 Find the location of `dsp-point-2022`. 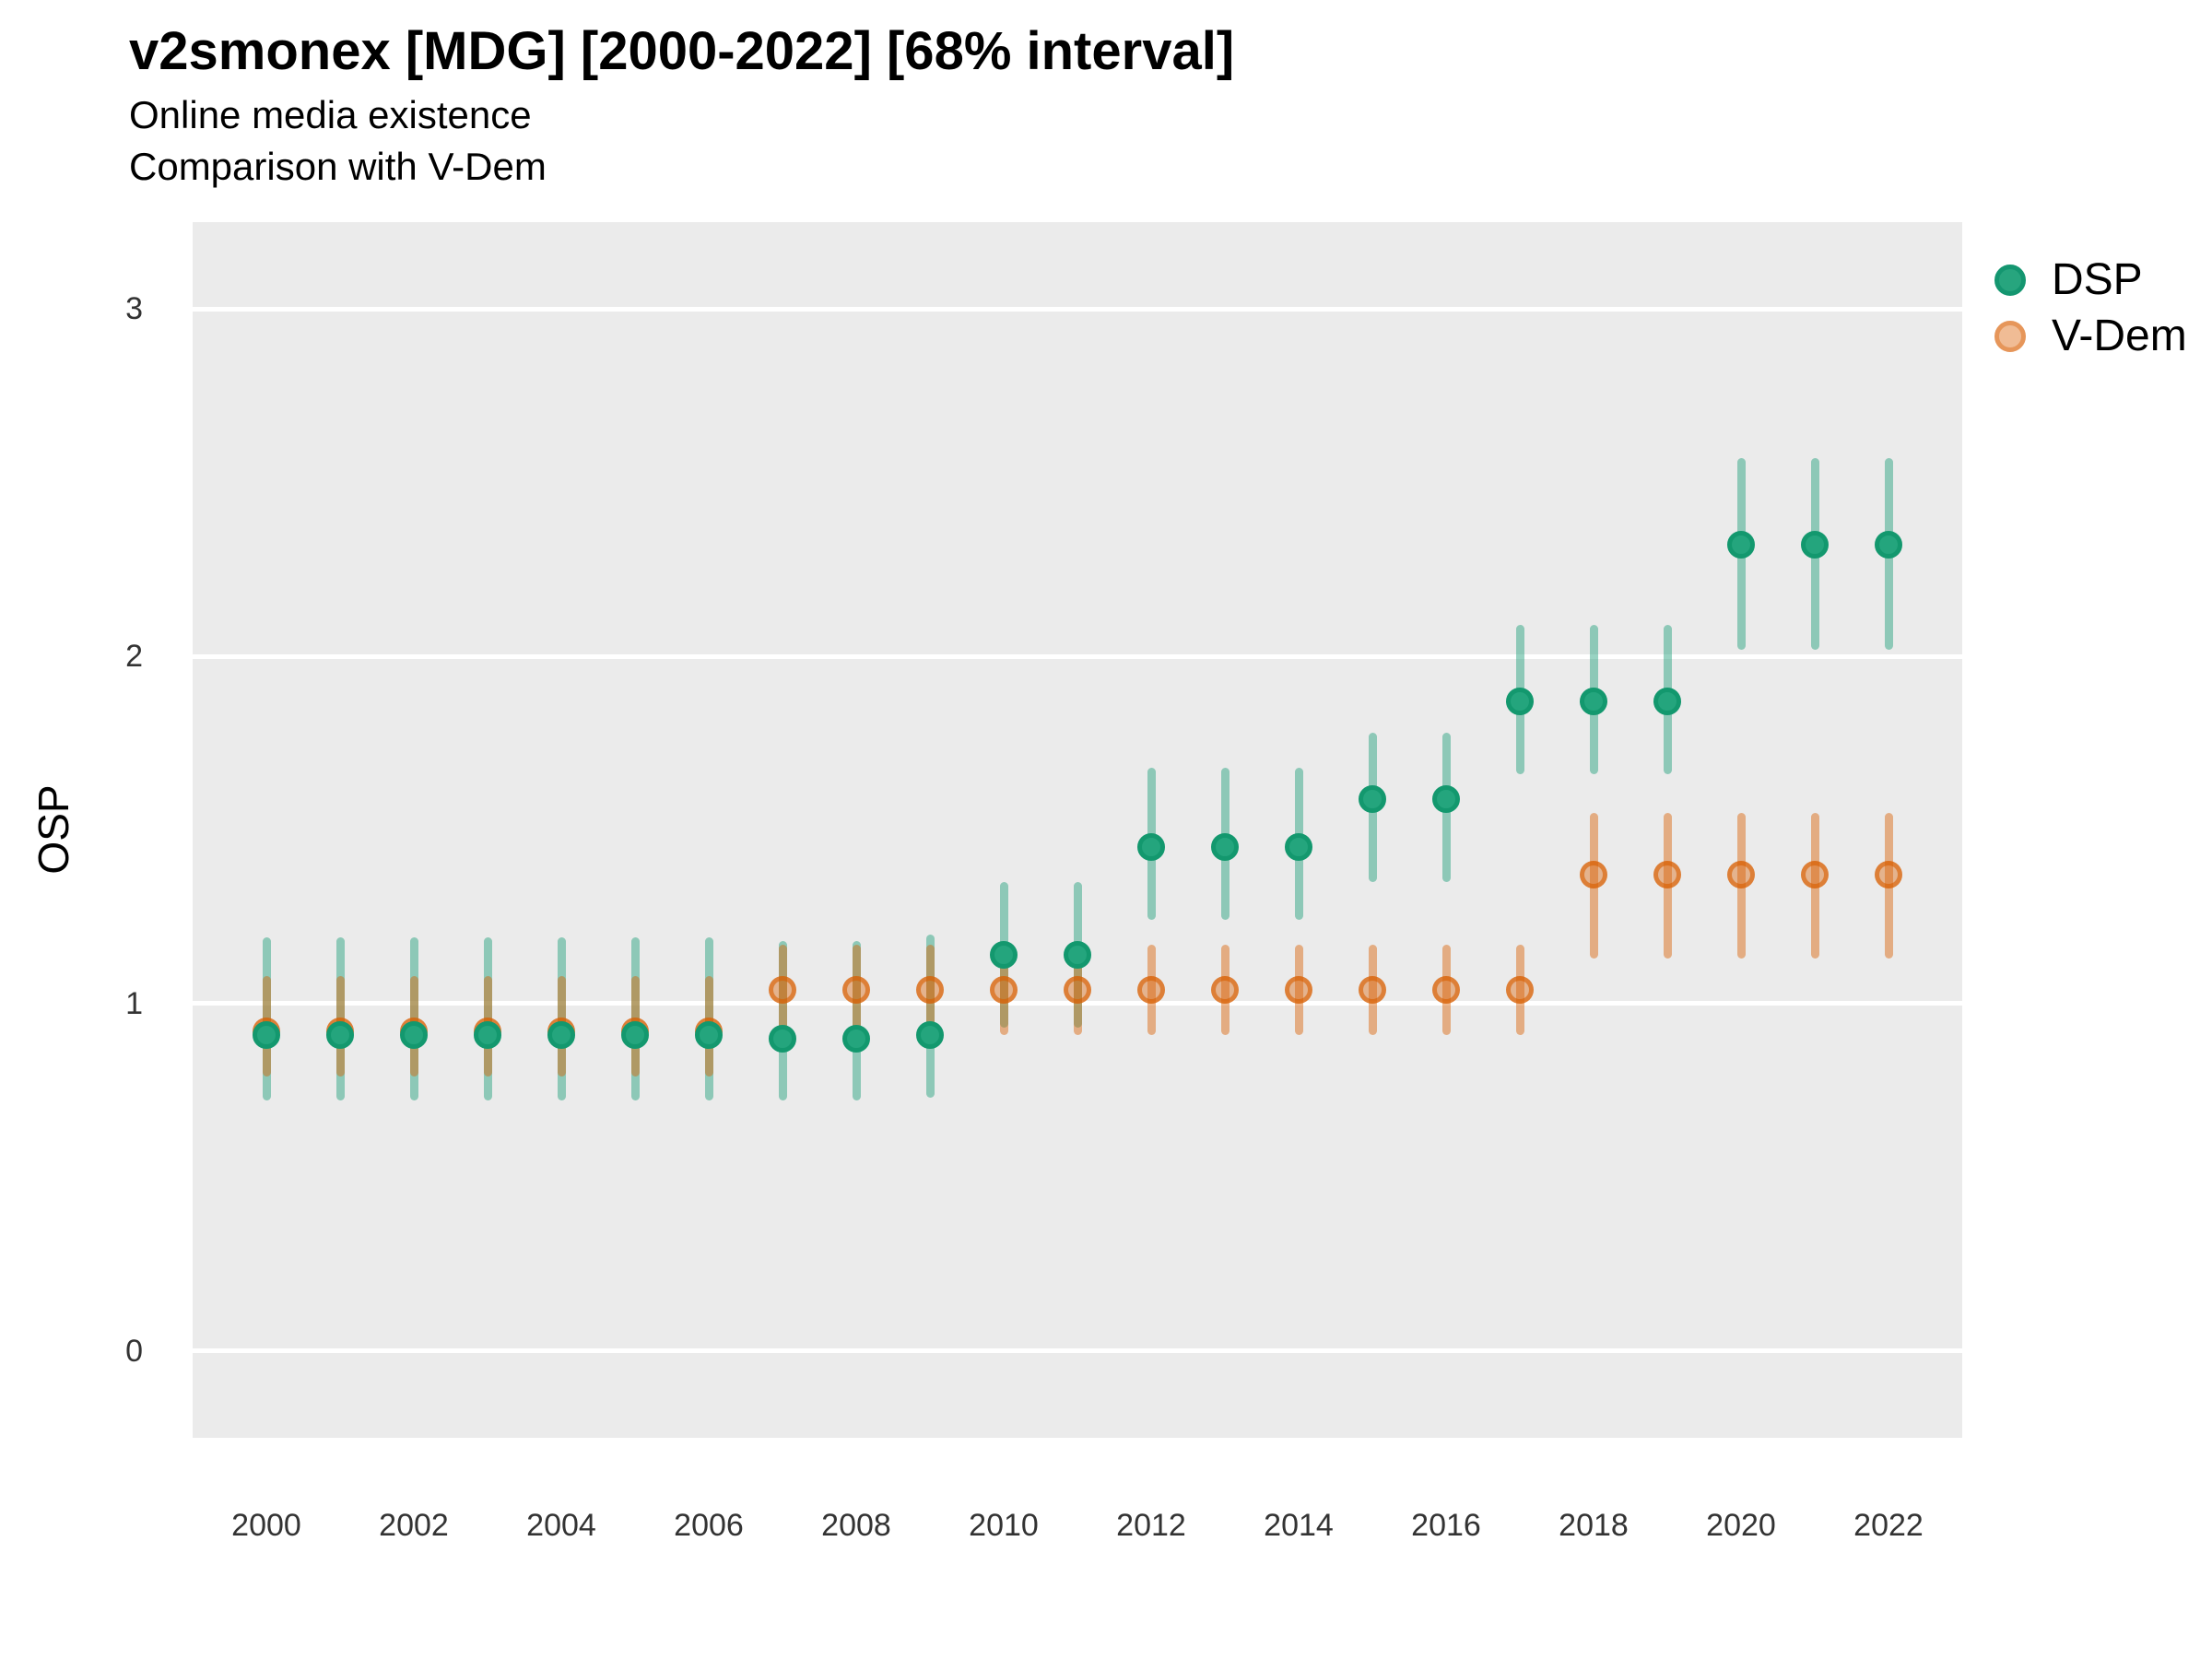

dsp-point-2022 is located at coordinates (1888, 545).